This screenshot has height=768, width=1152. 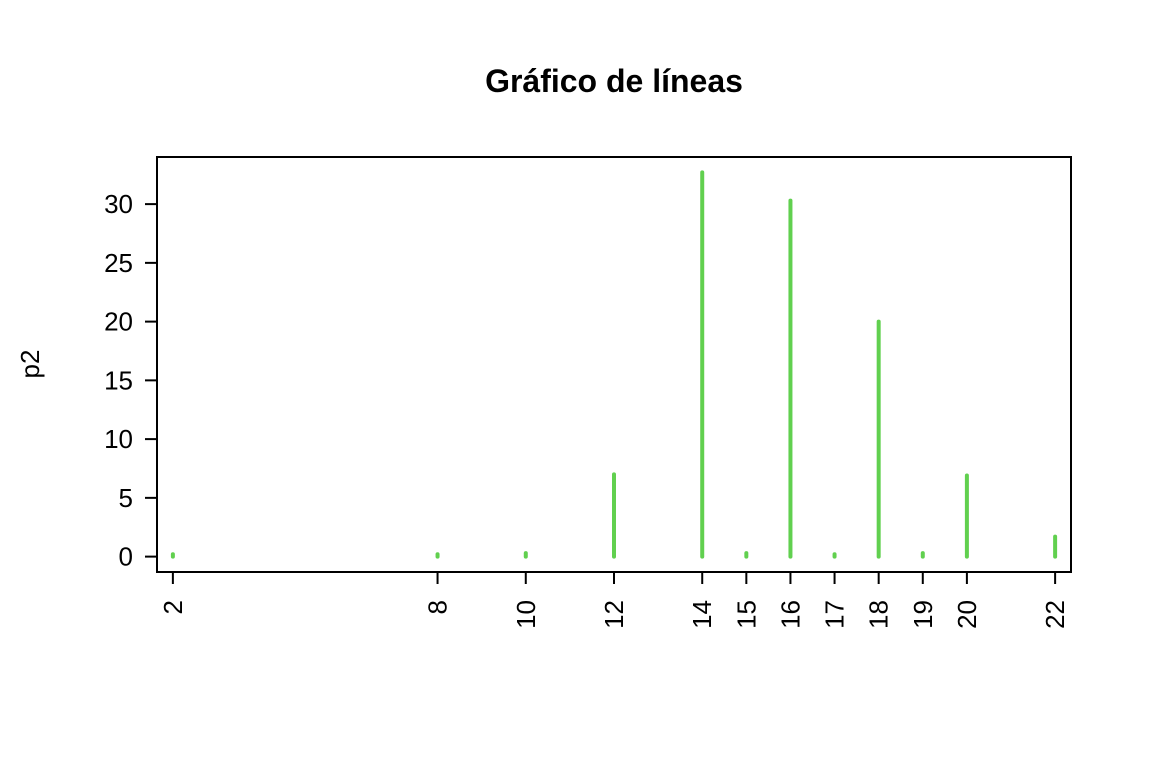 I want to click on x-tick-label-15: 15, so click(x=746, y=614).